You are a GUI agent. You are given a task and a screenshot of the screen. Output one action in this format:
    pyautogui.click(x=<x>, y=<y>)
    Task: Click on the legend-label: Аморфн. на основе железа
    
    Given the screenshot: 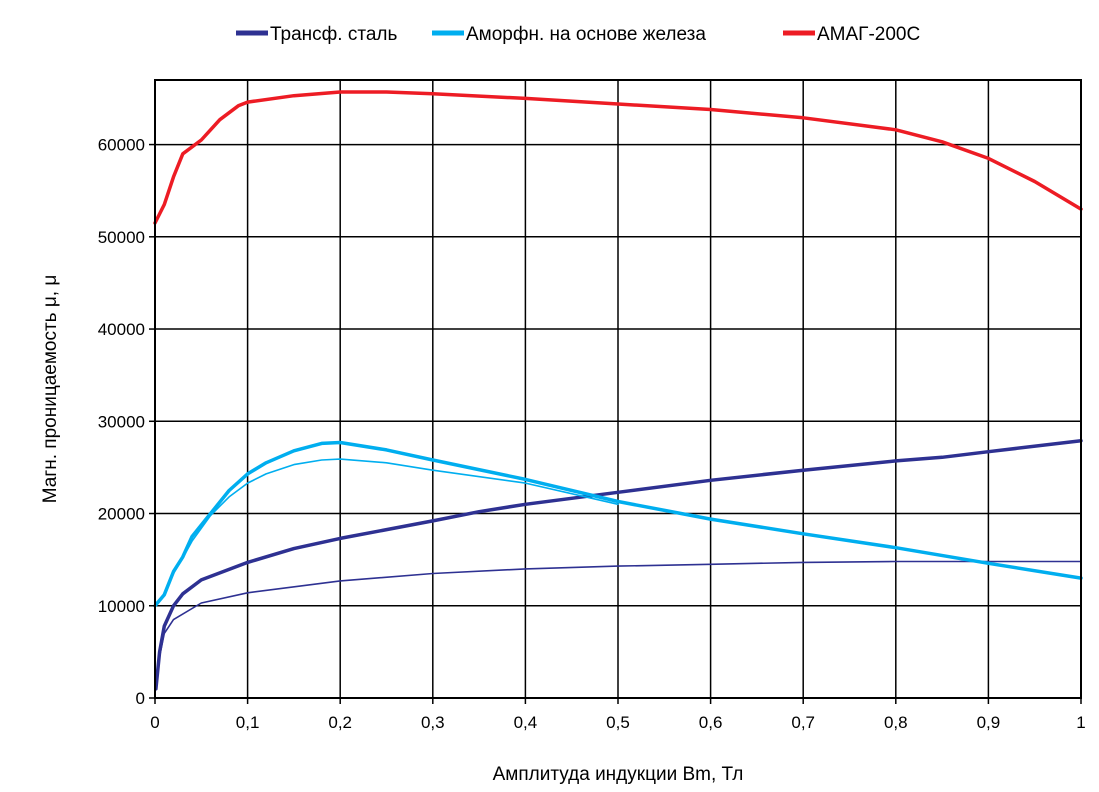 What is the action you would take?
    pyautogui.click(x=586, y=34)
    